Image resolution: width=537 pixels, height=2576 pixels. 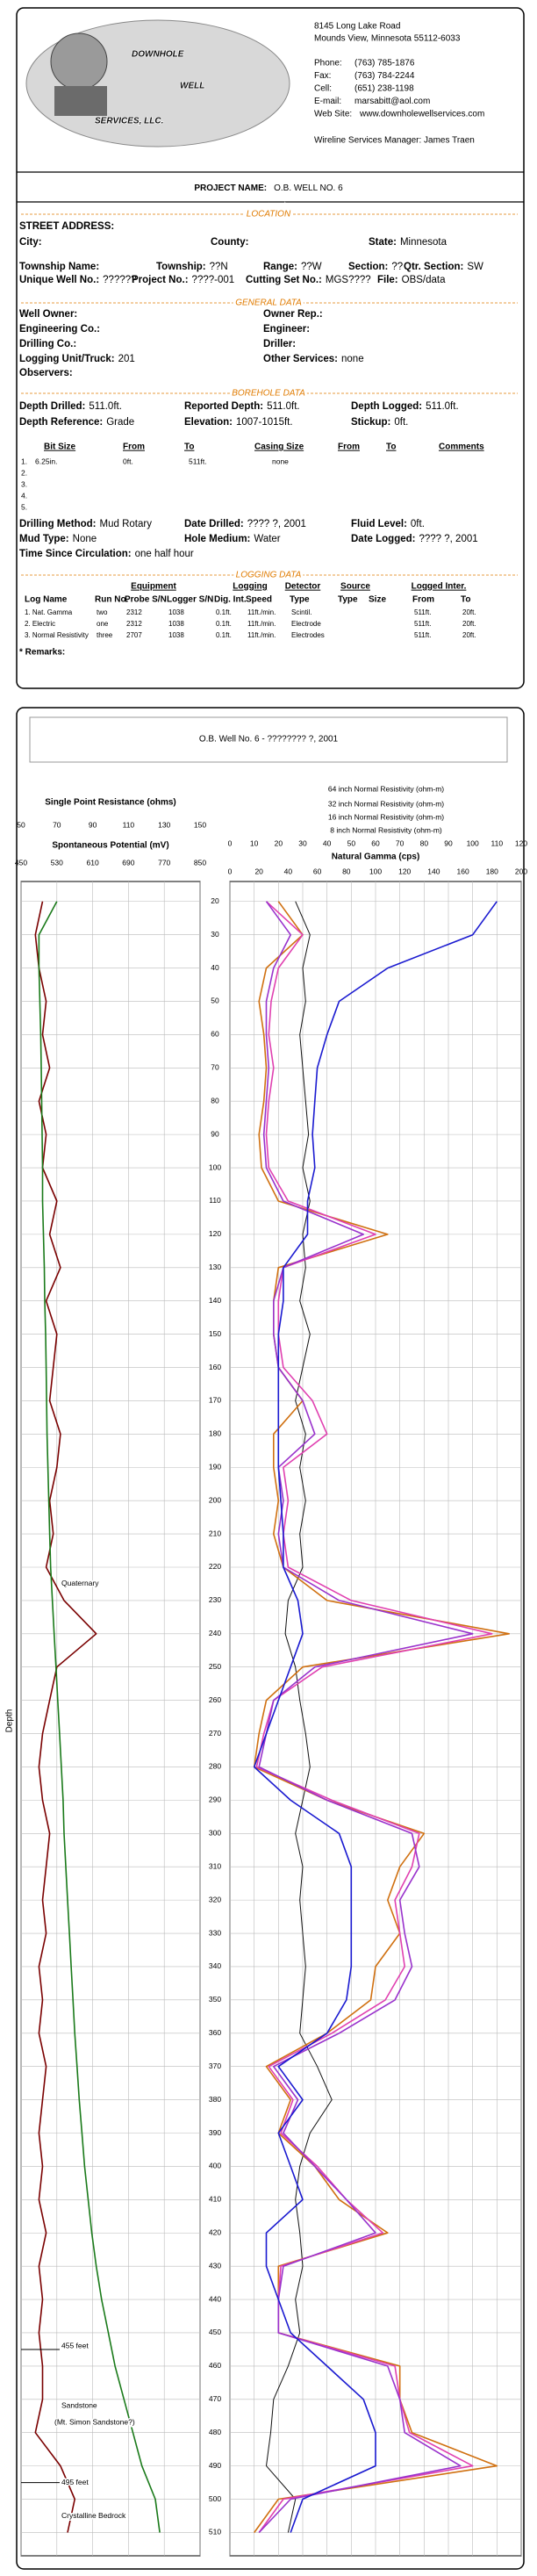 What do you see at coordinates (293, 314) in the screenshot?
I see `field-label: Owner Rep.:` at bounding box center [293, 314].